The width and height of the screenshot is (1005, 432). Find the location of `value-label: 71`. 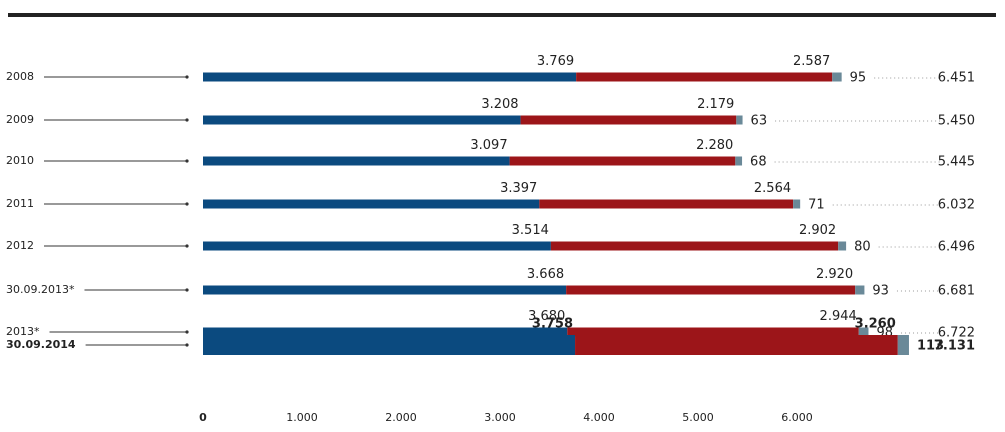

value-label: 71 is located at coordinates (816, 205).